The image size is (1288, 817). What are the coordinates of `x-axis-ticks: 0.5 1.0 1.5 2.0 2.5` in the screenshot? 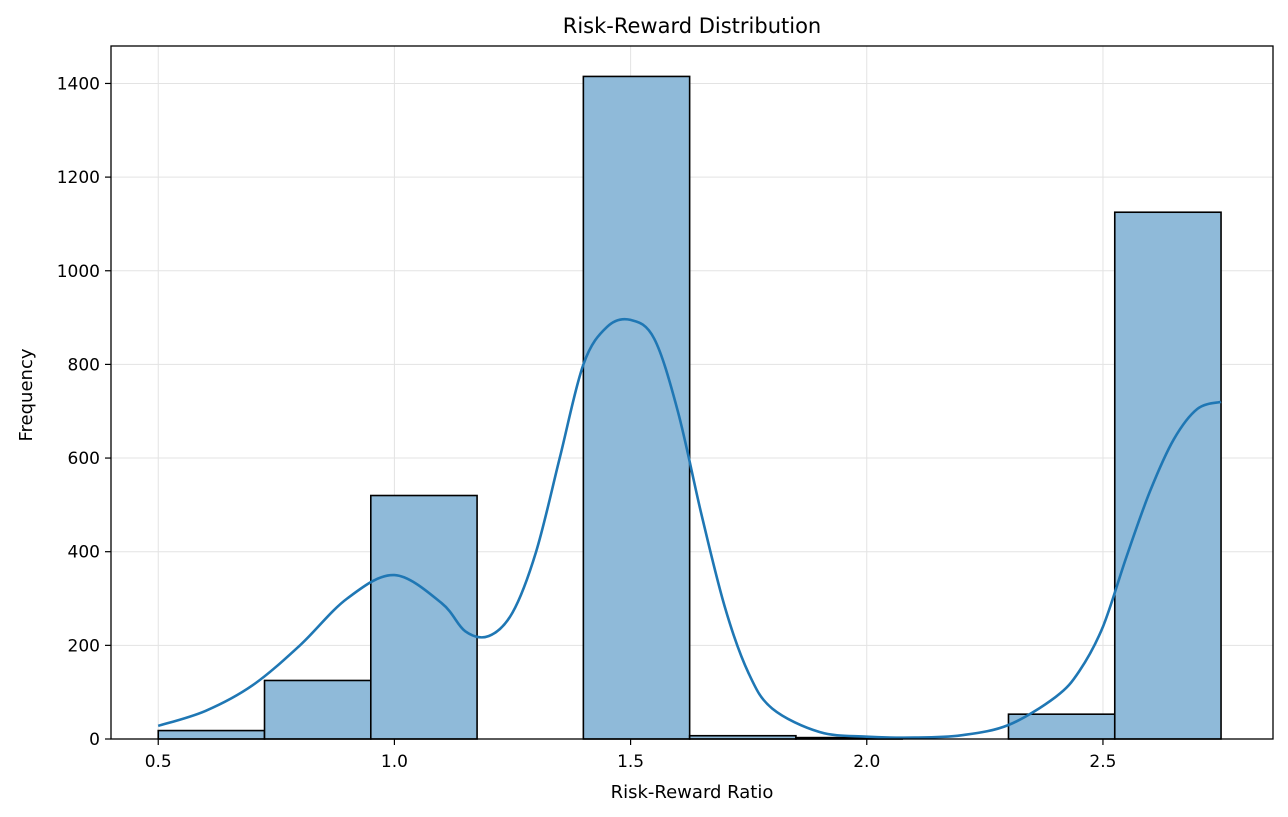 It's located at (630, 755).